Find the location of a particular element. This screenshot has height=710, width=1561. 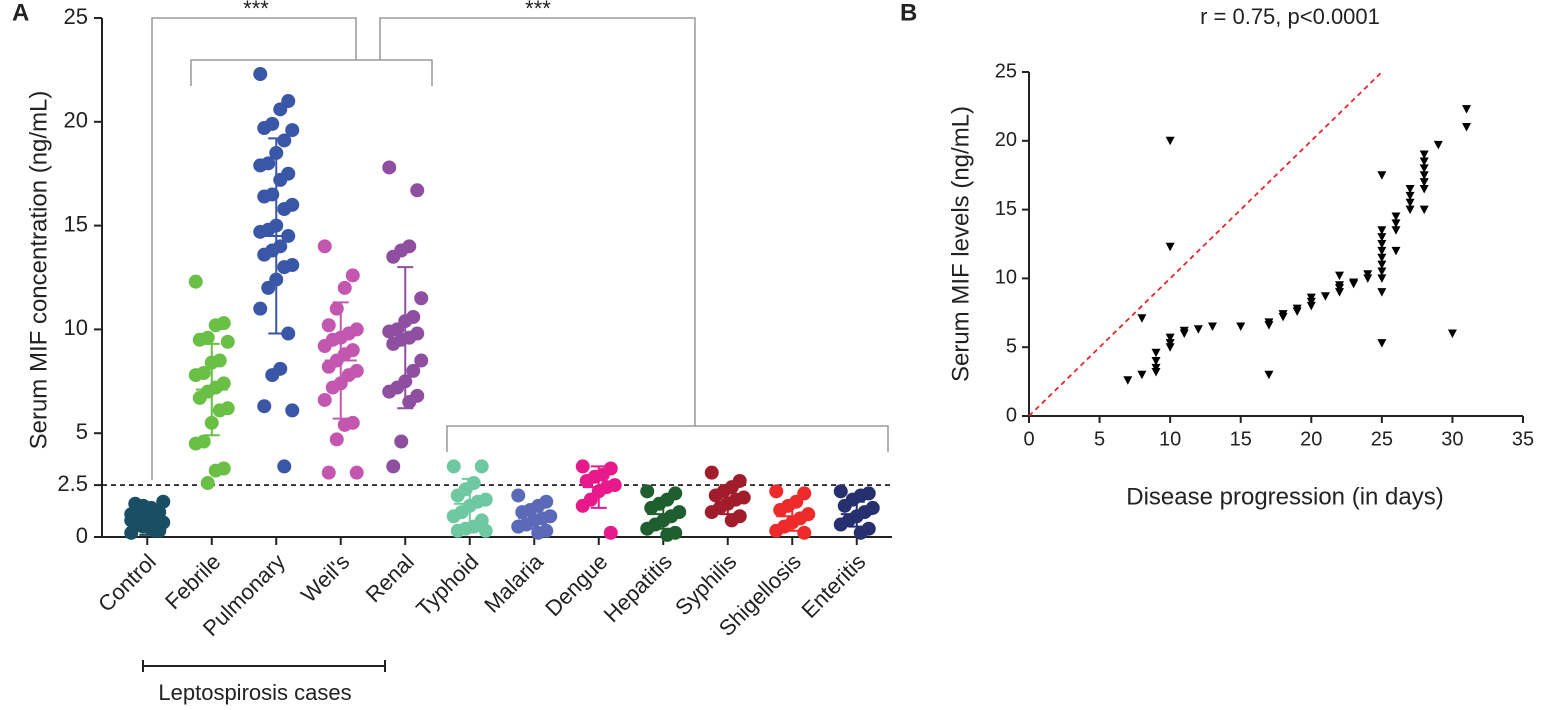

panel-label: A is located at coordinates (20, 13).